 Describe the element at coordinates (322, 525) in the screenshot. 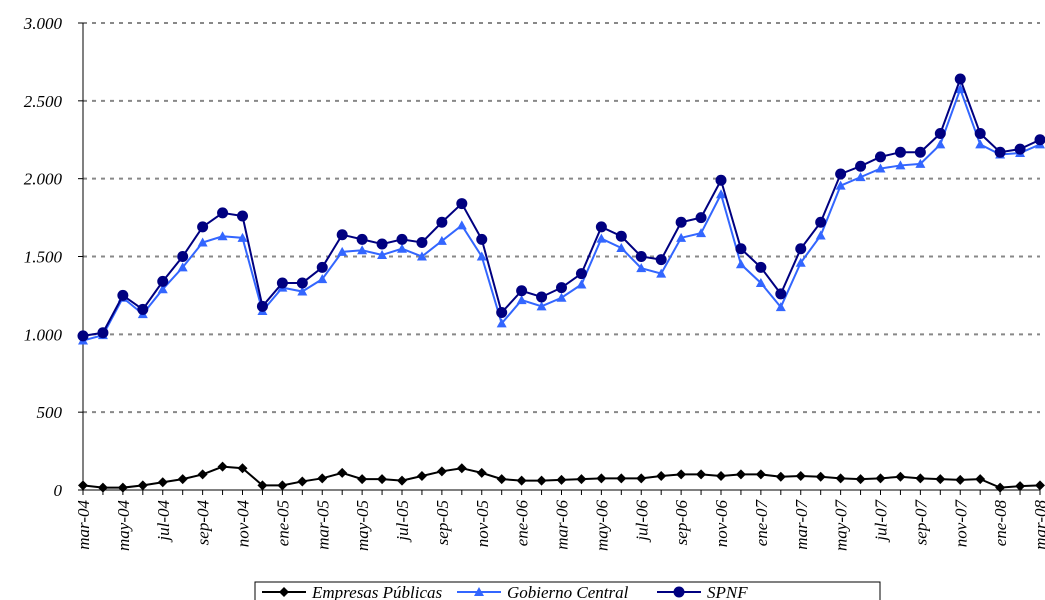

I see `x-tick-label: mar-05` at that location.